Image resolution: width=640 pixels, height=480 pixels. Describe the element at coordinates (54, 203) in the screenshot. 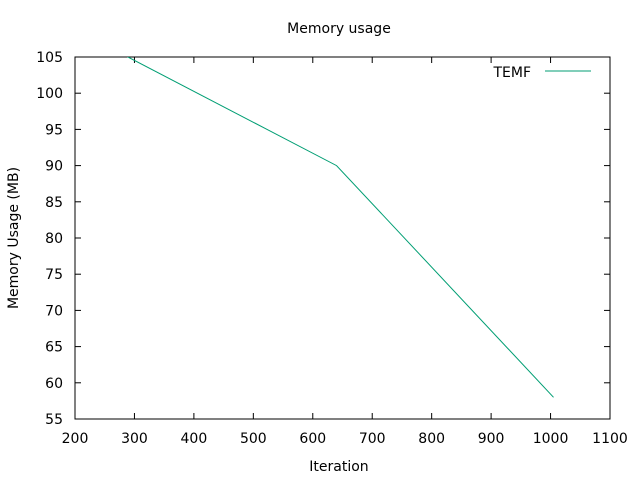

I see `y-tick-label-85: 85` at that location.